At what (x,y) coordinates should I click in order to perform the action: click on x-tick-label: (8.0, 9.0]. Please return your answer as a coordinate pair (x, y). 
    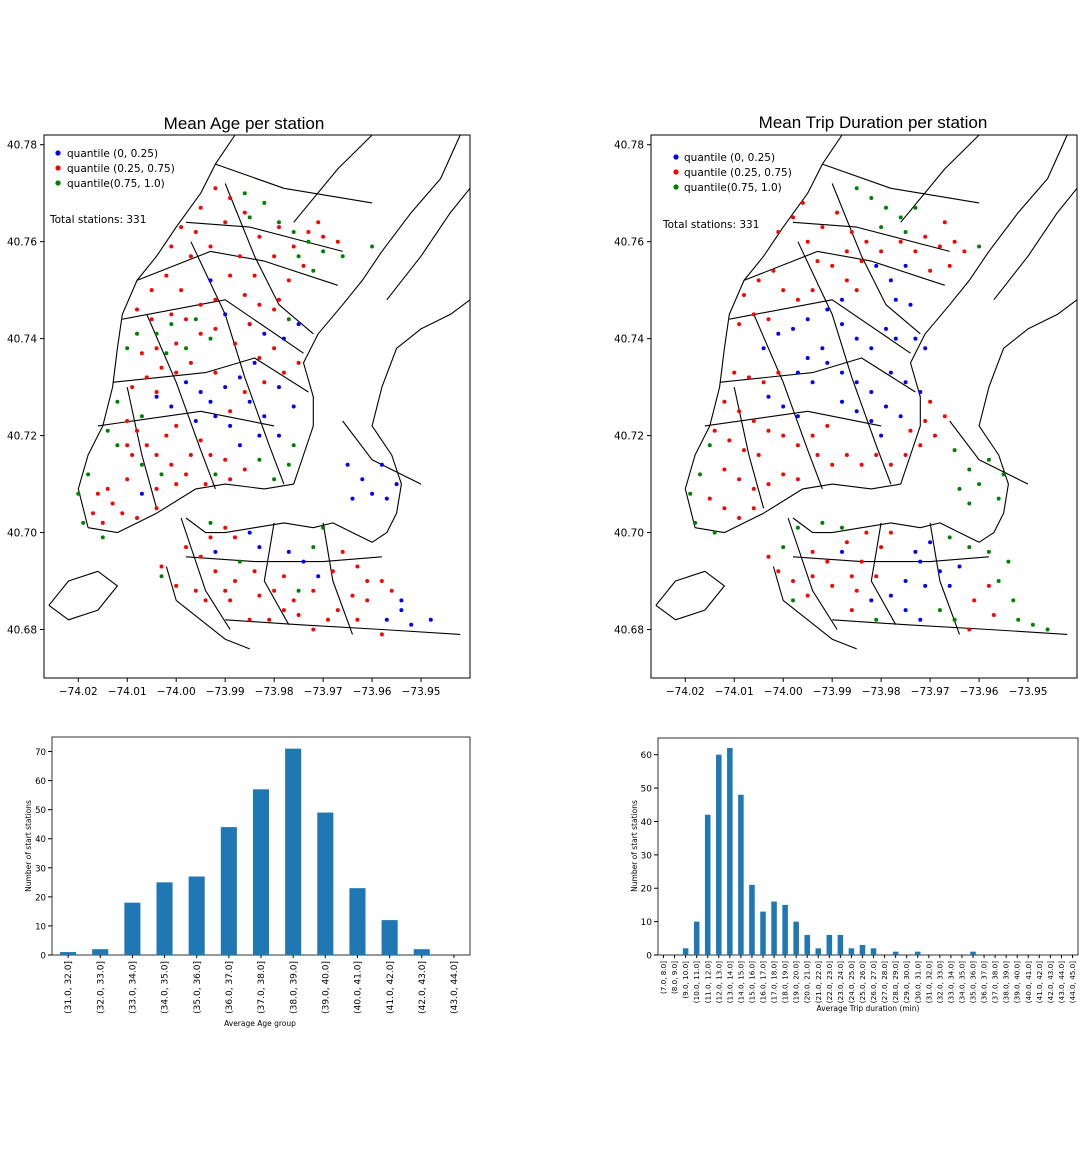
    Looking at the image, I should click on (674, 977).